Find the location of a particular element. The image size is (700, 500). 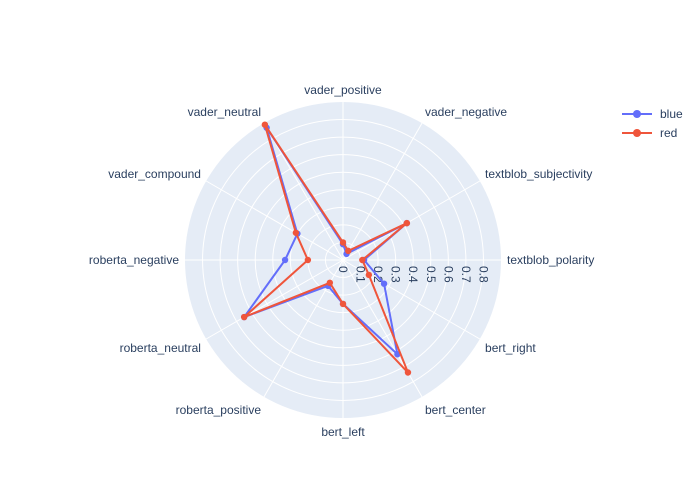

axis-label-textblob_polarity: textblob_polarity is located at coordinates (550, 260).